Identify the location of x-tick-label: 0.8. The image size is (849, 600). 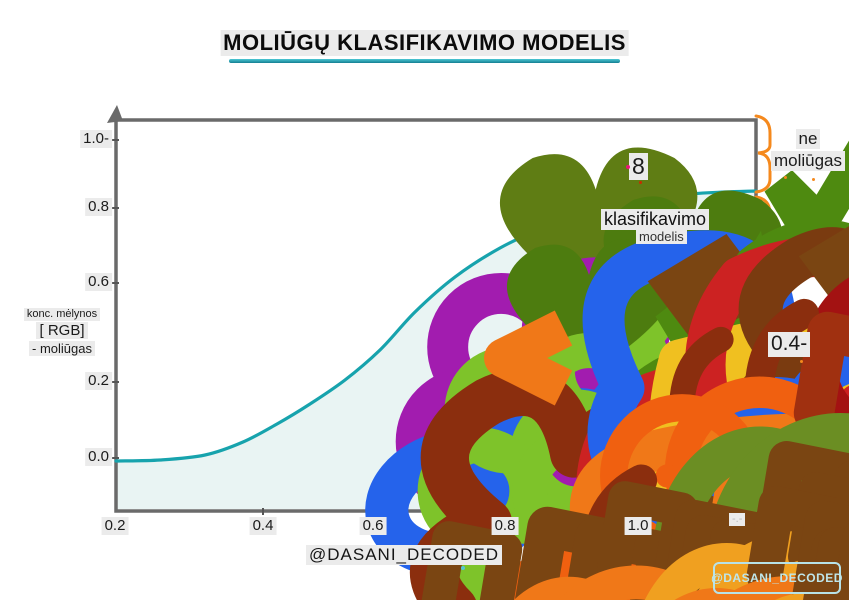
(505, 526).